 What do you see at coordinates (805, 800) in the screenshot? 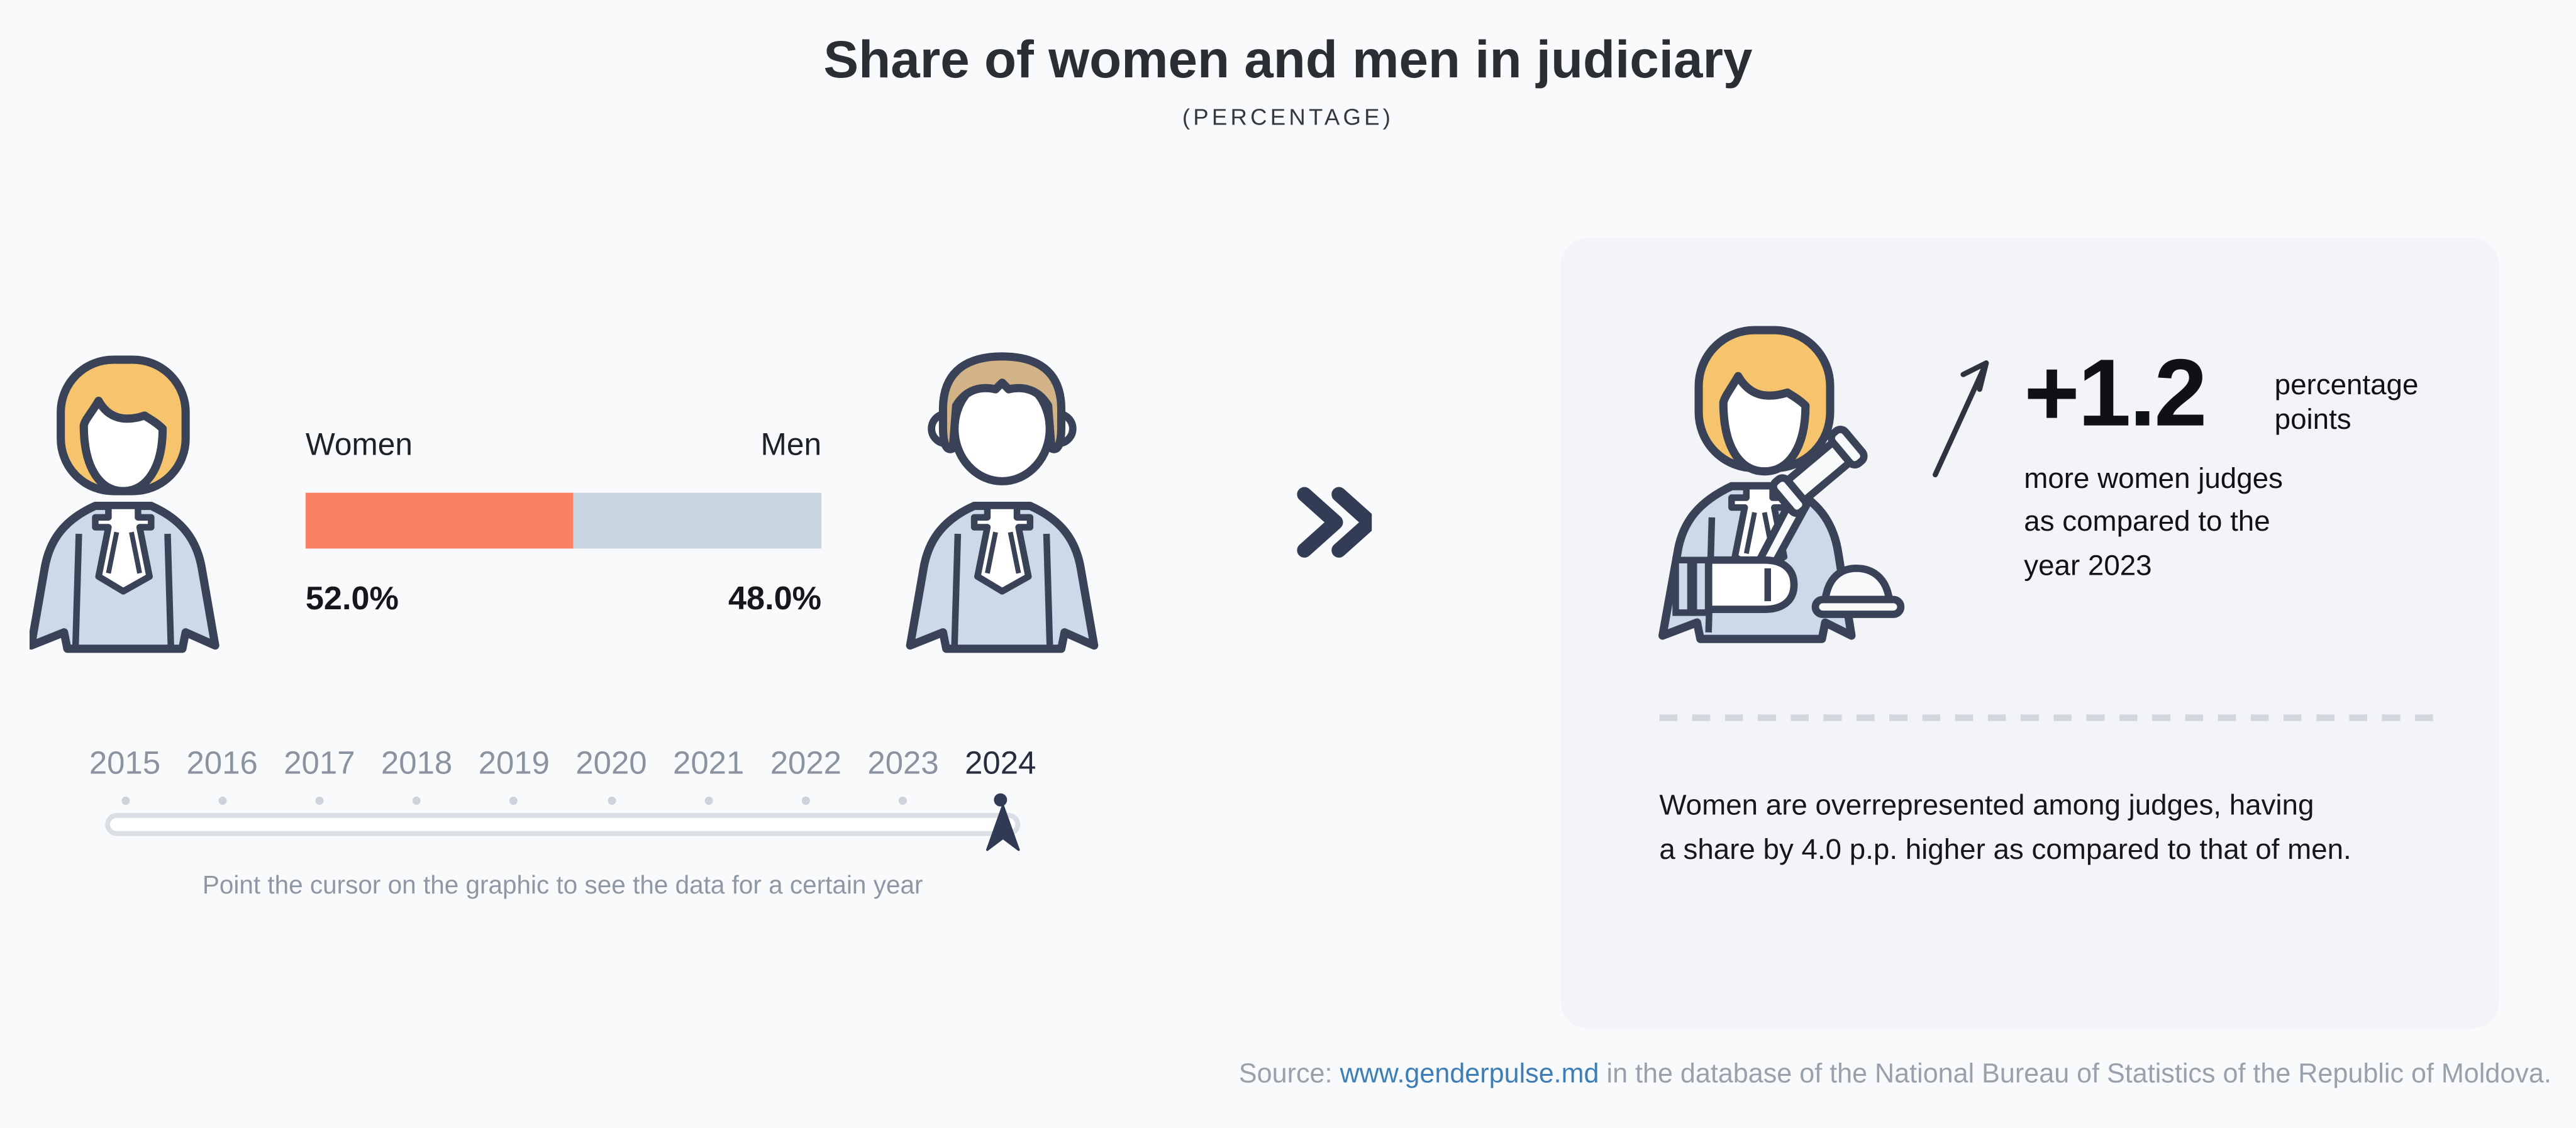
I see `year-dot-2022` at bounding box center [805, 800].